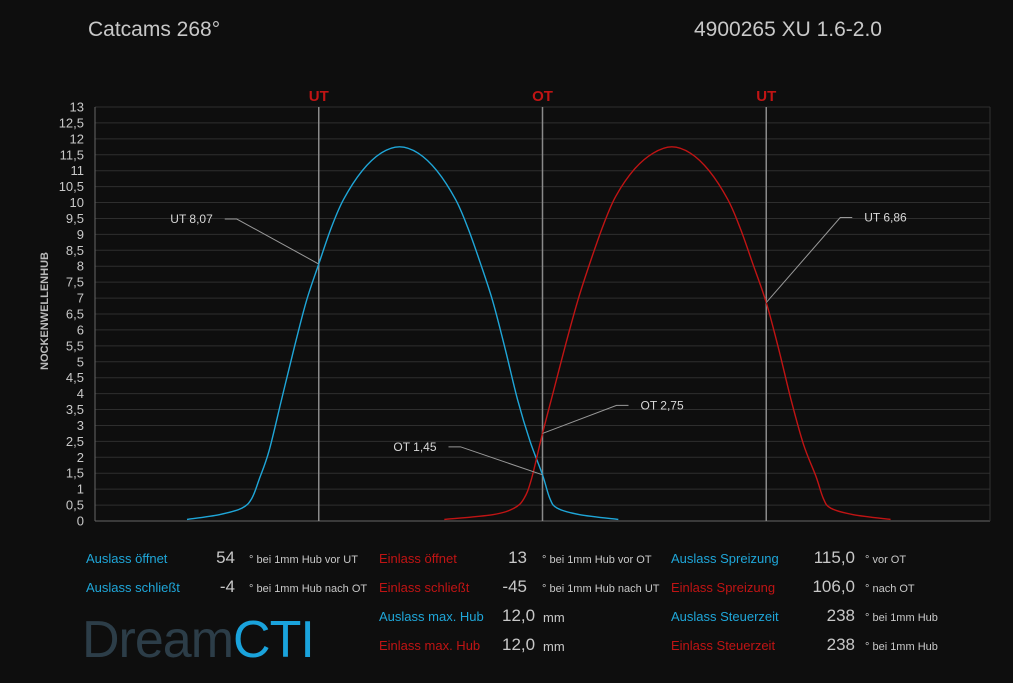 The width and height of the screenshot is (1013, 683). I want to click on logo: DreamCTI, so click(198, 640).